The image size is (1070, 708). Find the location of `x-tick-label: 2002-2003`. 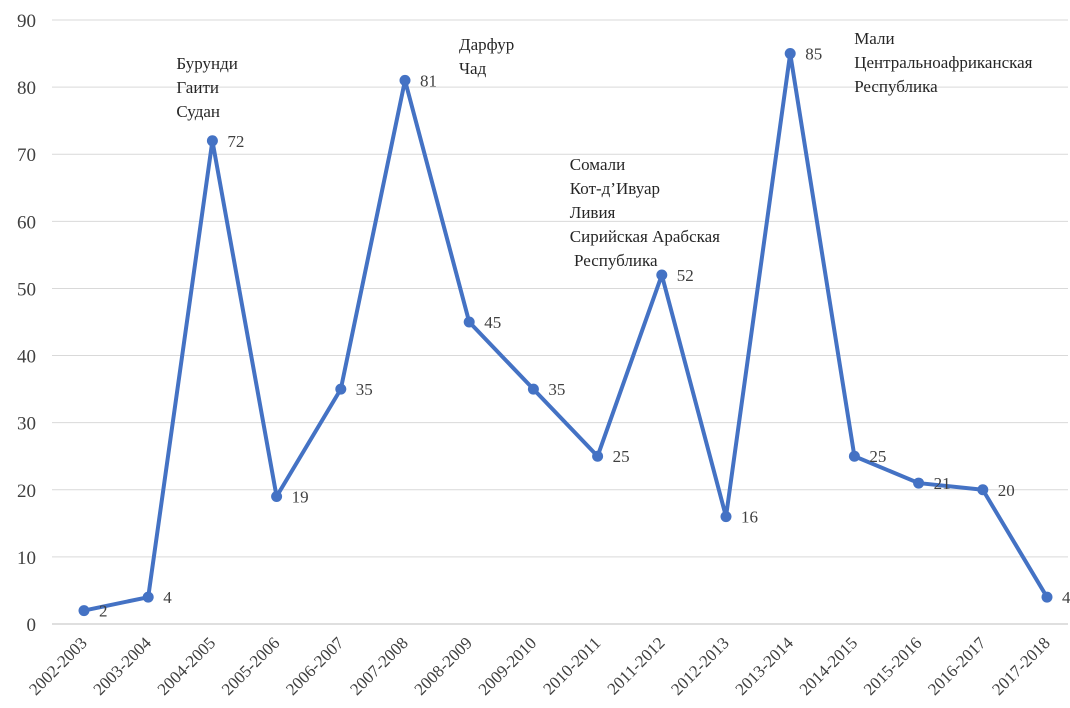

x-tick-label: 2002-2003 is located at coordinates (58, 666).